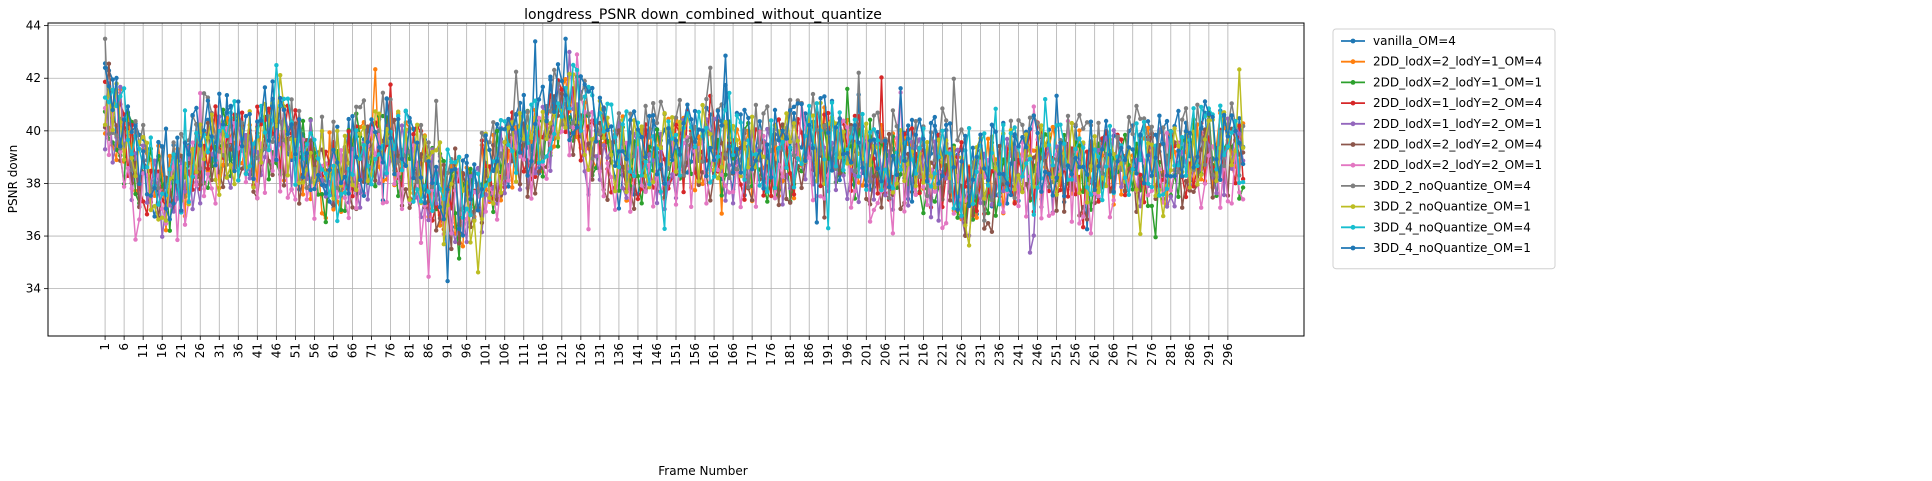 The height and width of the screenshot is (481, 1932). I want to click on legend-label: 3DD_2_noQuantize_OM=4, so click(1452, 186).